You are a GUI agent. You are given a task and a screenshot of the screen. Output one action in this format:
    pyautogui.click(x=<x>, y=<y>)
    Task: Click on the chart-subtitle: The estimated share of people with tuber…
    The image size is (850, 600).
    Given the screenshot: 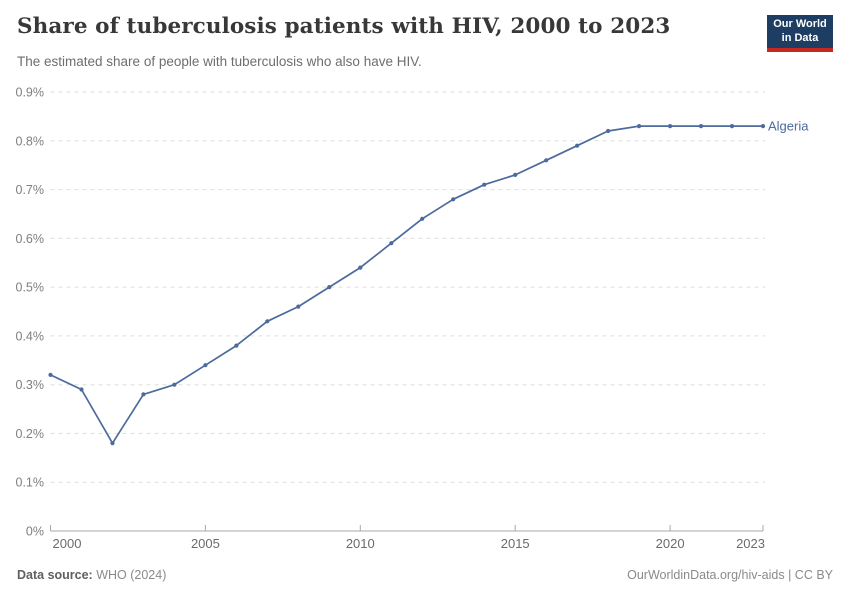 What is the action you would take?
    pyautogui.click(x=219, y=61)
    